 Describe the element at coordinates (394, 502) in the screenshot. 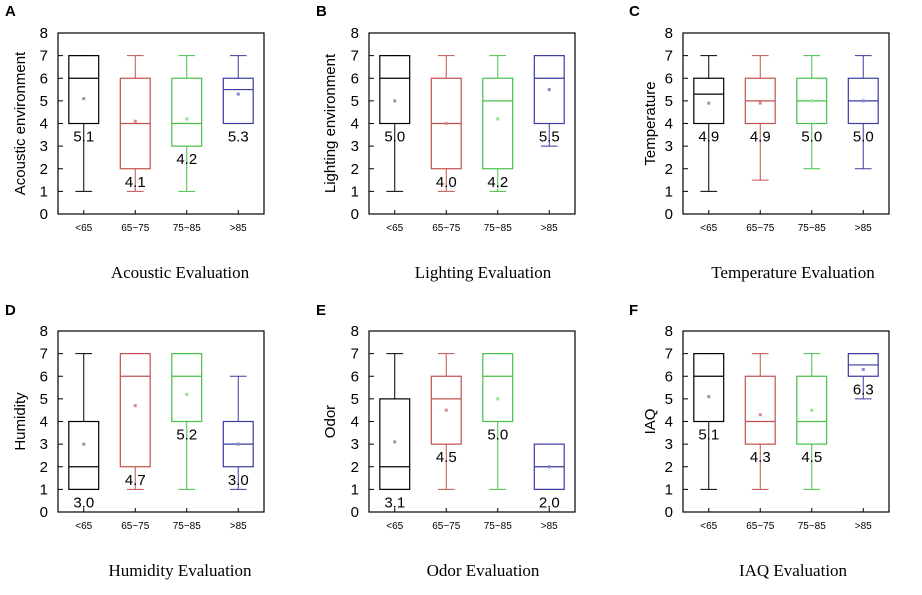

I see `mean-label: 3.1` at that location.